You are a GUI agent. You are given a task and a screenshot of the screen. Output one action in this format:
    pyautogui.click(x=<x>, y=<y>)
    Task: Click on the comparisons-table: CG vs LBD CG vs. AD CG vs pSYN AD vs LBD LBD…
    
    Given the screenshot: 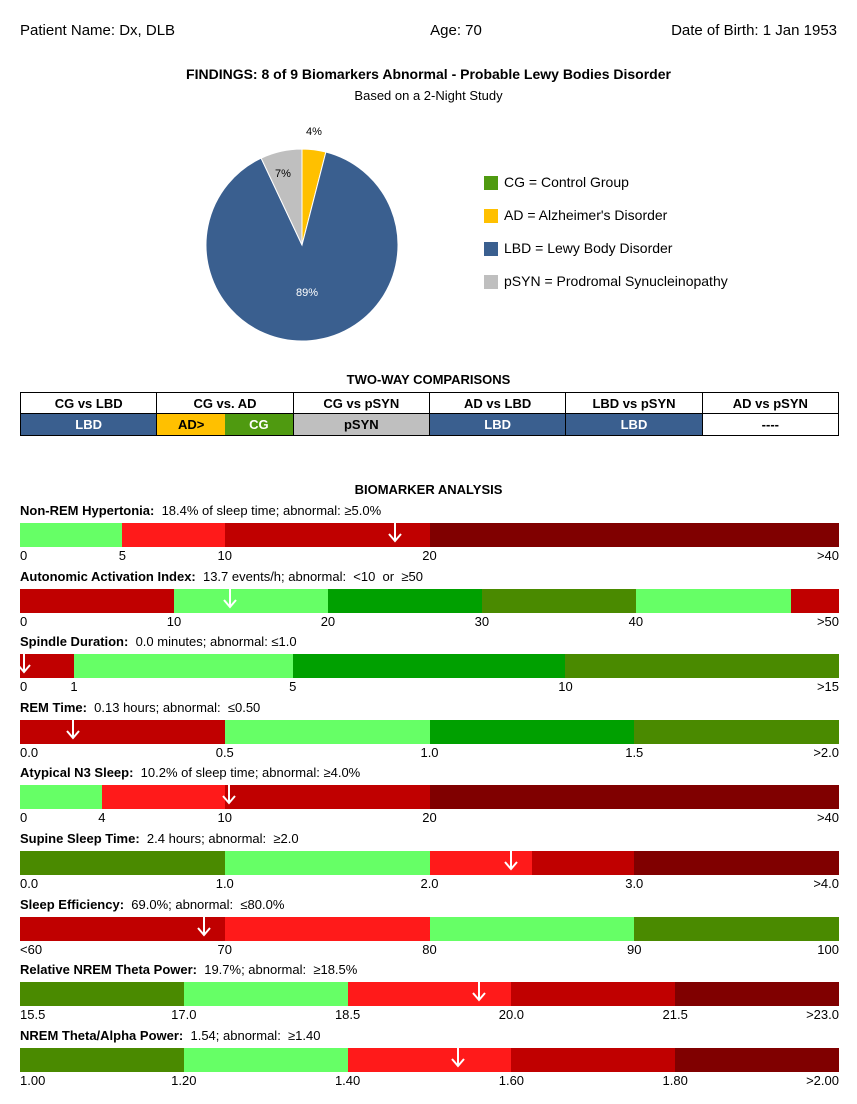 What is the action you would take?
    pyautogui.click(x=429, y=414)
    